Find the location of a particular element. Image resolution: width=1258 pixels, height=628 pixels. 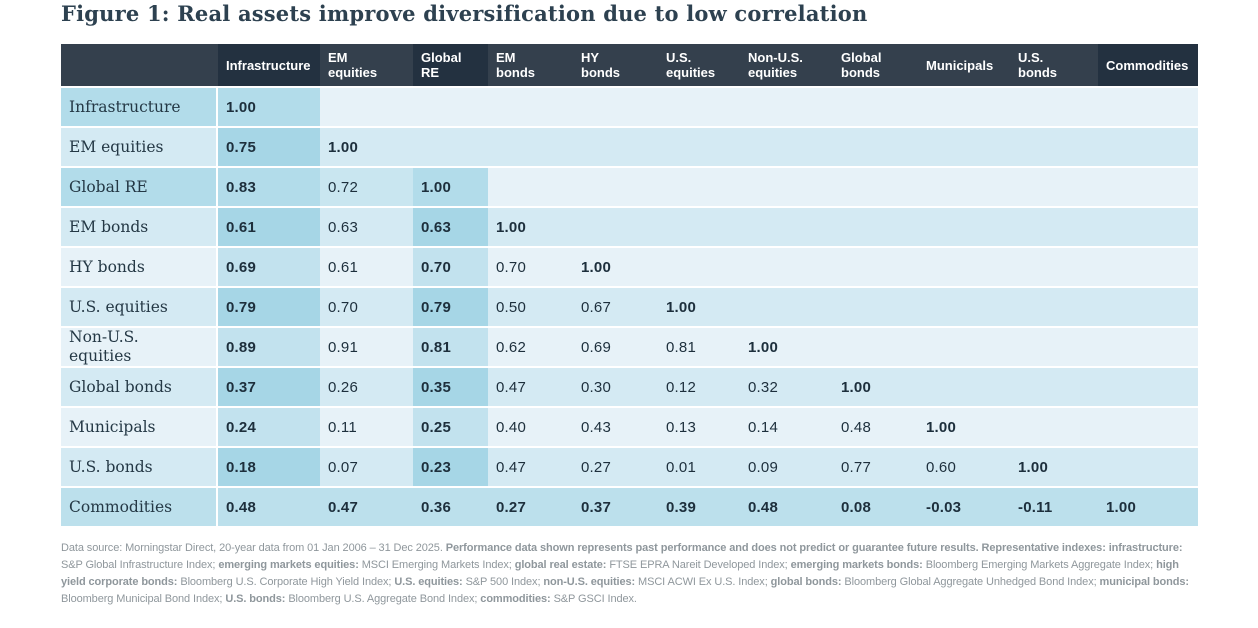

cell-empty-municipals-commodities is located at coordinates (1148, 428).